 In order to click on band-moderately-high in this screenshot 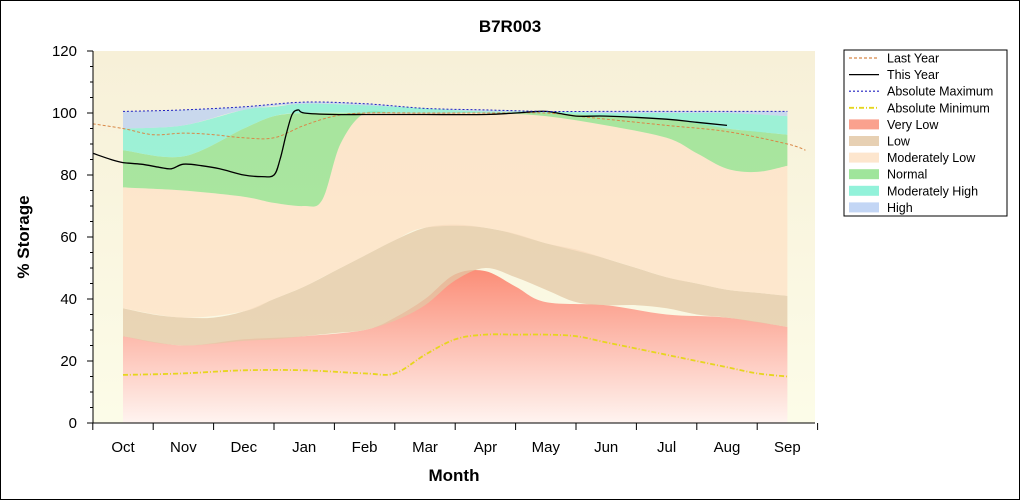, I will do `click(455, 130)`.